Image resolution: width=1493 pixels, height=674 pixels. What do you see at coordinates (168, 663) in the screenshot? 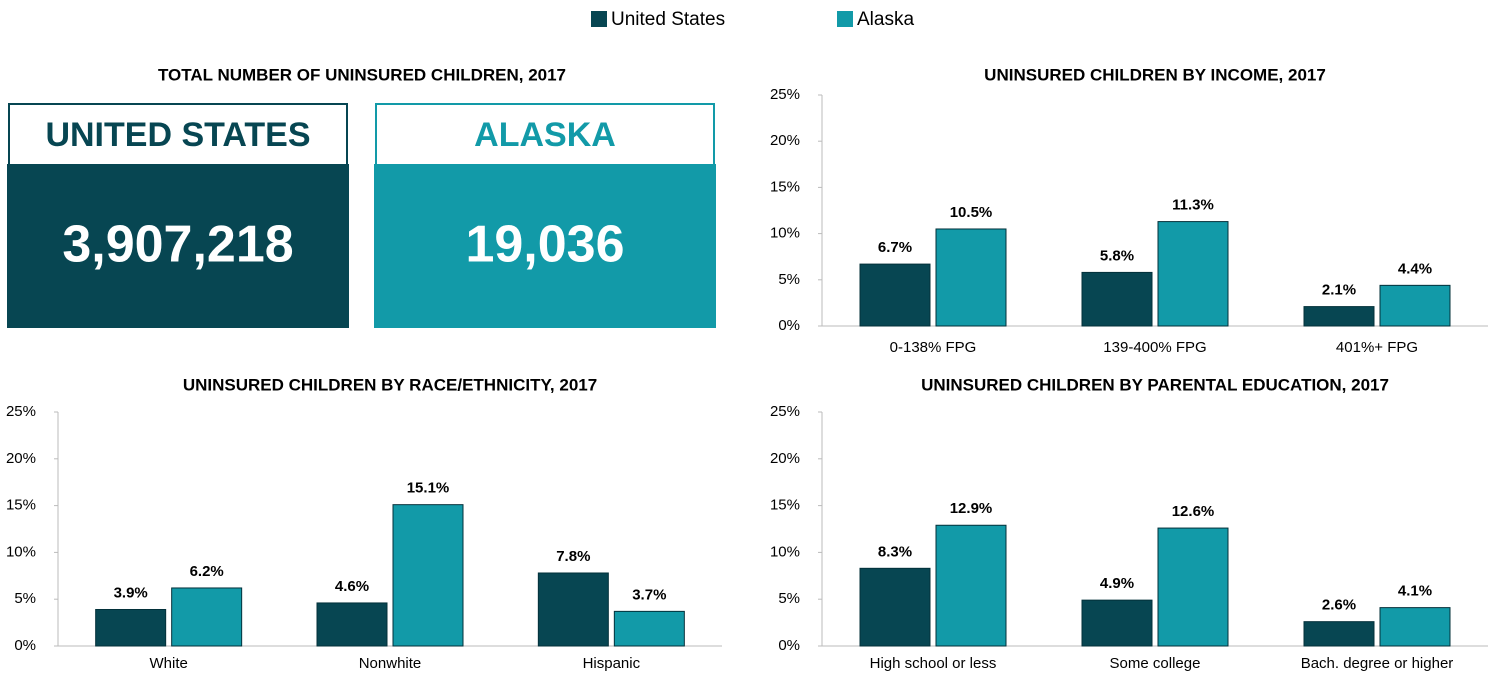
I see `x-tick-label: White` at bounding box center [168, 663].